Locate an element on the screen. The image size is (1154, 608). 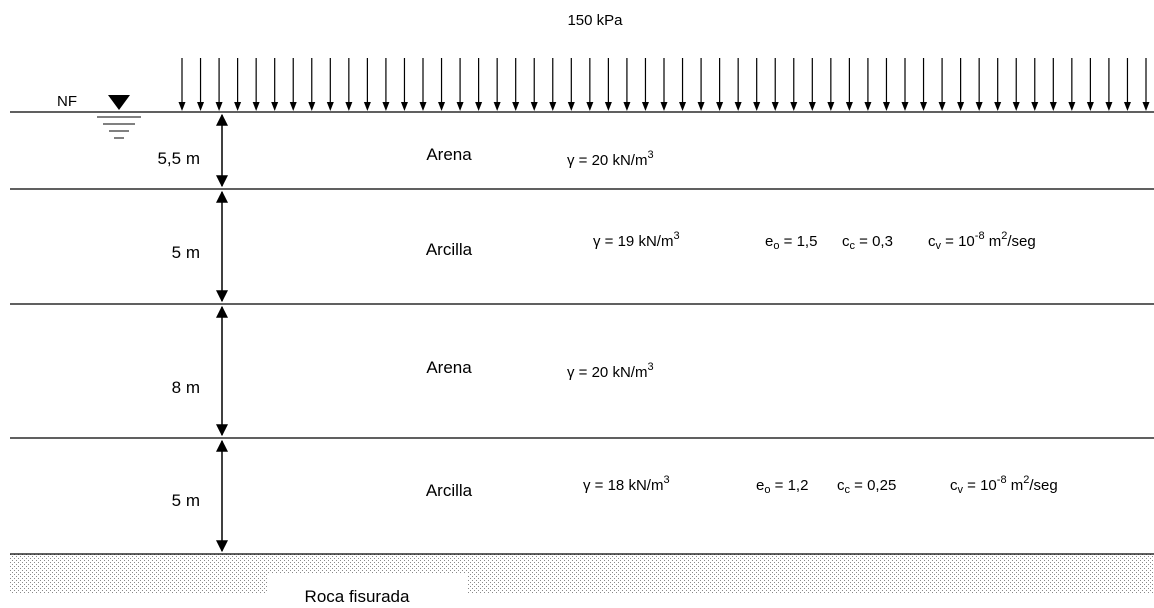
layer-3-material: Arena is located at coordinates (449, 367).